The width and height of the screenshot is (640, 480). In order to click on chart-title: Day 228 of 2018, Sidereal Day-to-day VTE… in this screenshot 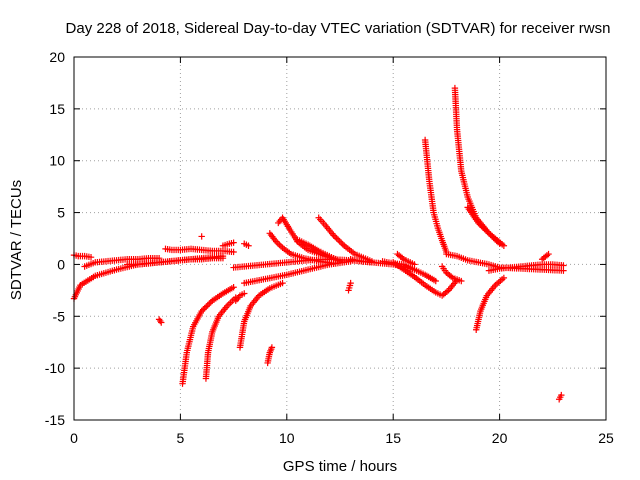, I will do `click(338, 28)`.